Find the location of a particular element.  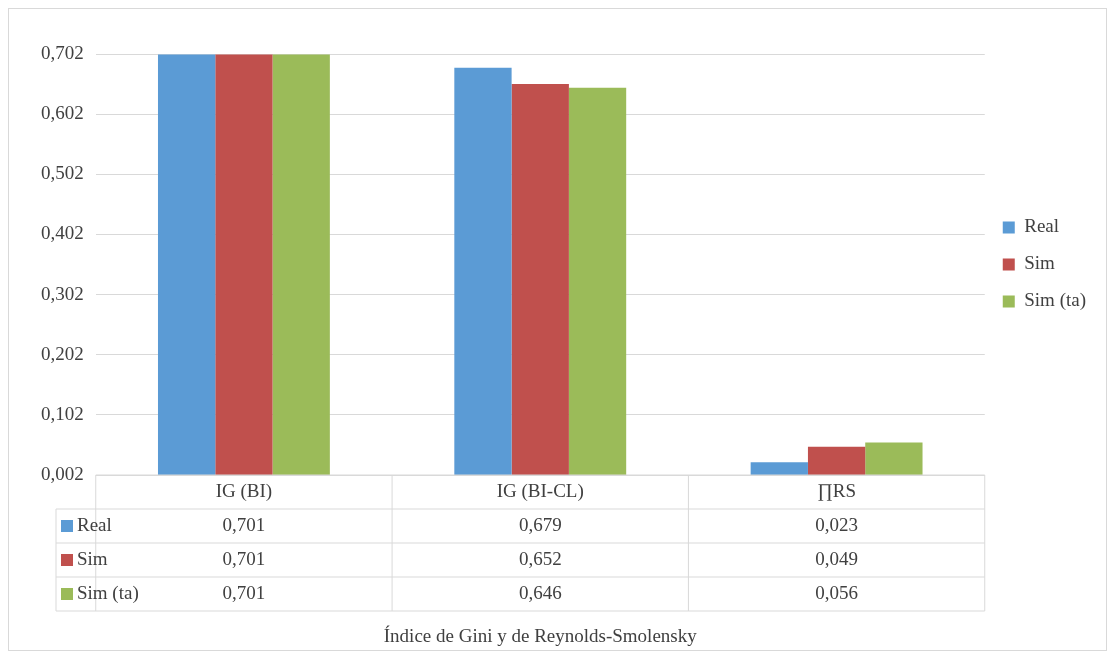

data-label: 0,056 is located at coordinates (836, 592).